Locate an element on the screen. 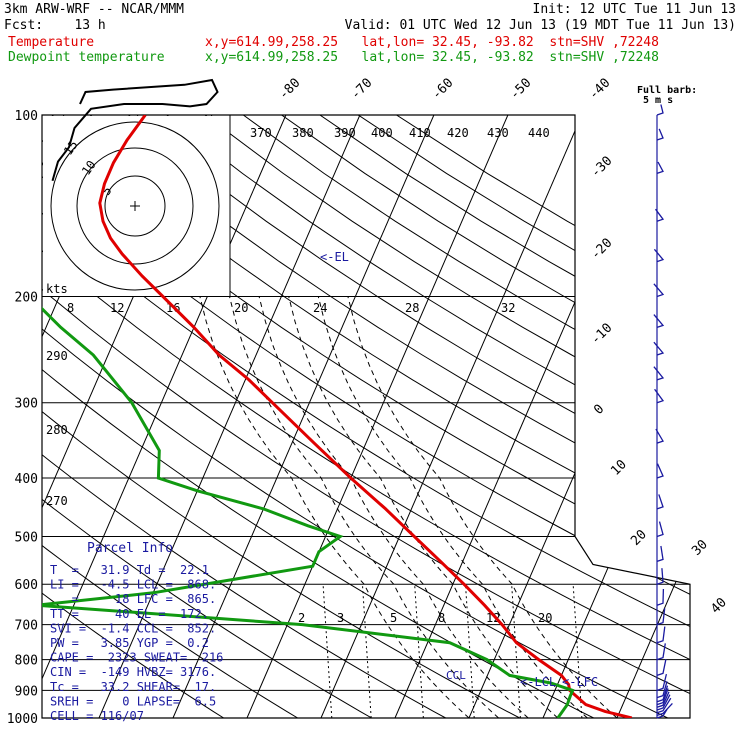  isotherm-label: -60 is located at coordinates (442, 89).